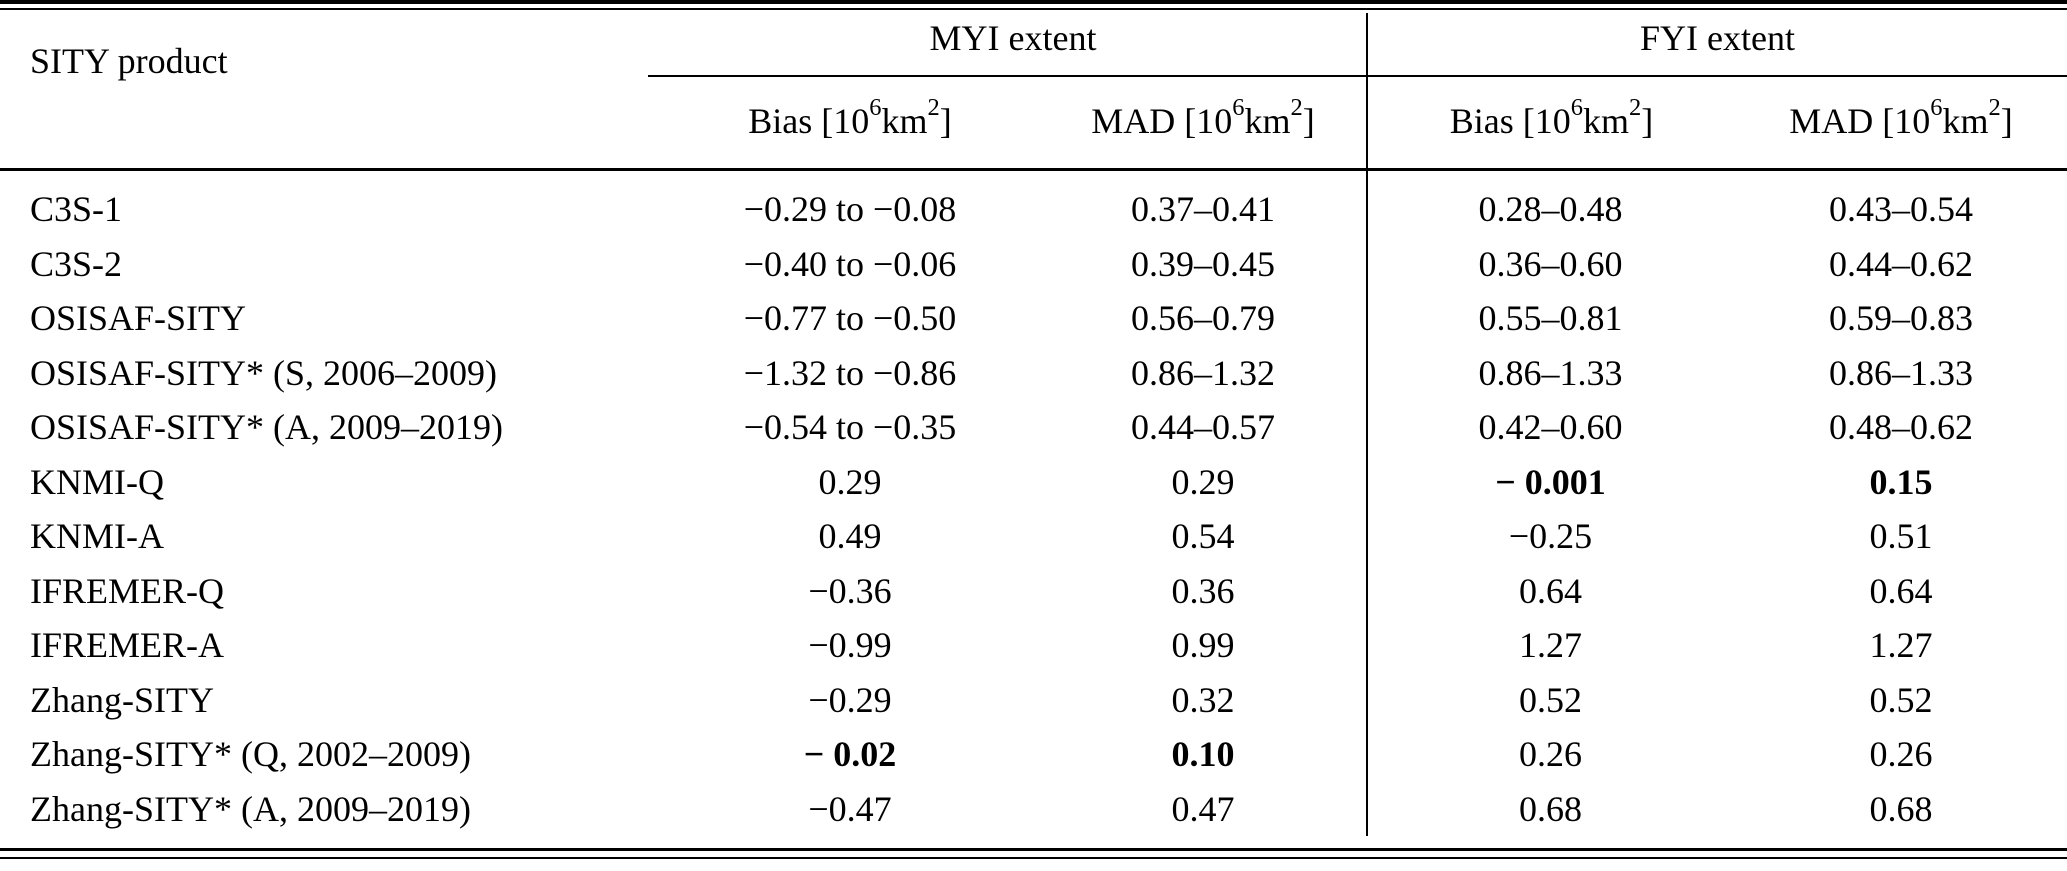 This screenshot has height=871, width=2067. I want to click on cell-fyi-mad: 0.43–0.54, so click(1901, 209).